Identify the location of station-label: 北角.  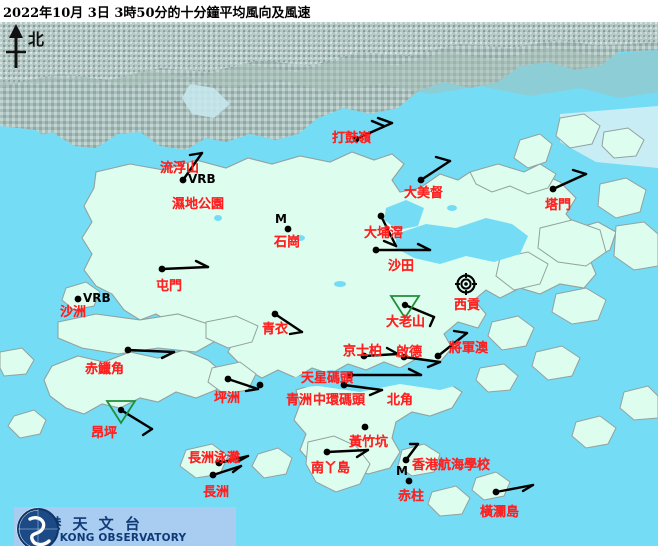
(400, 400).